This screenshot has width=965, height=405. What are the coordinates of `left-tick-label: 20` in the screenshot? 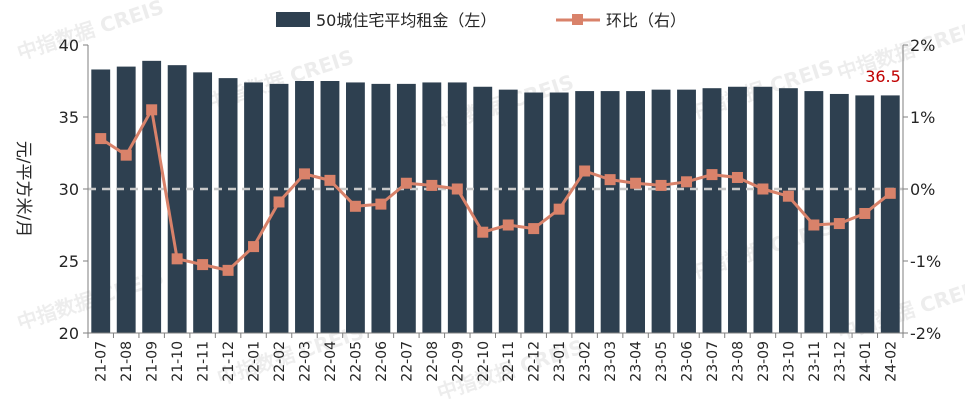 It's located at (69, 333).